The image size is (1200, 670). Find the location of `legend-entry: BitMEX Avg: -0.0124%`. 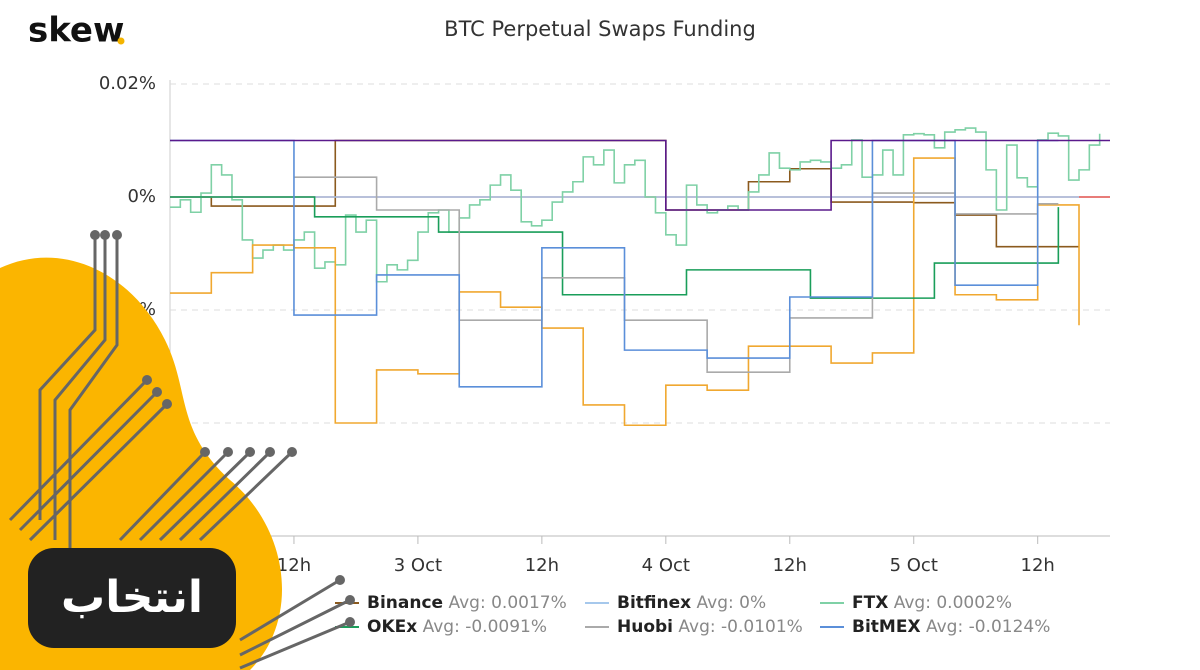

legend-entry: BitMEX Avg: -0.0124% is located at coordinates (951, 627).